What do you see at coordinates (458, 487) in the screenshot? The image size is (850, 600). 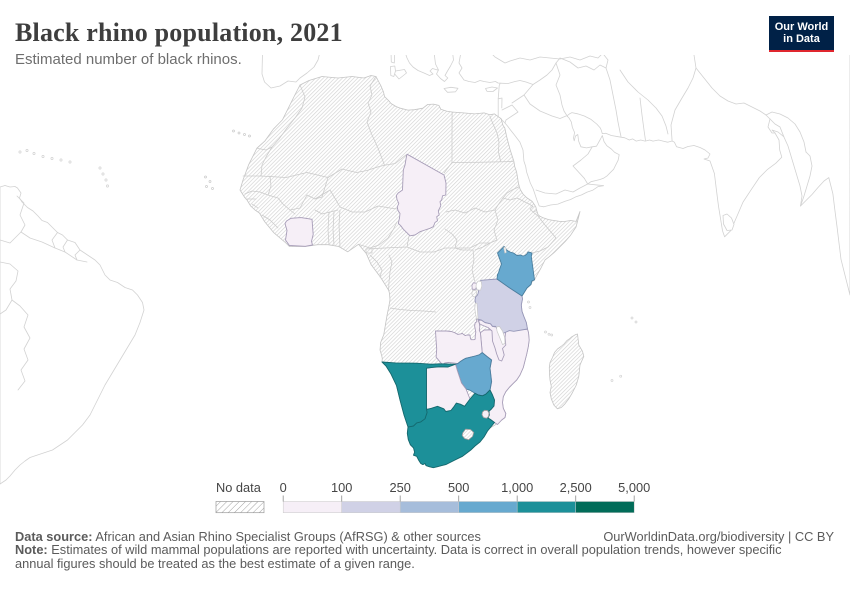 I see `svg-text: 500` at bounding box center [458, 487].